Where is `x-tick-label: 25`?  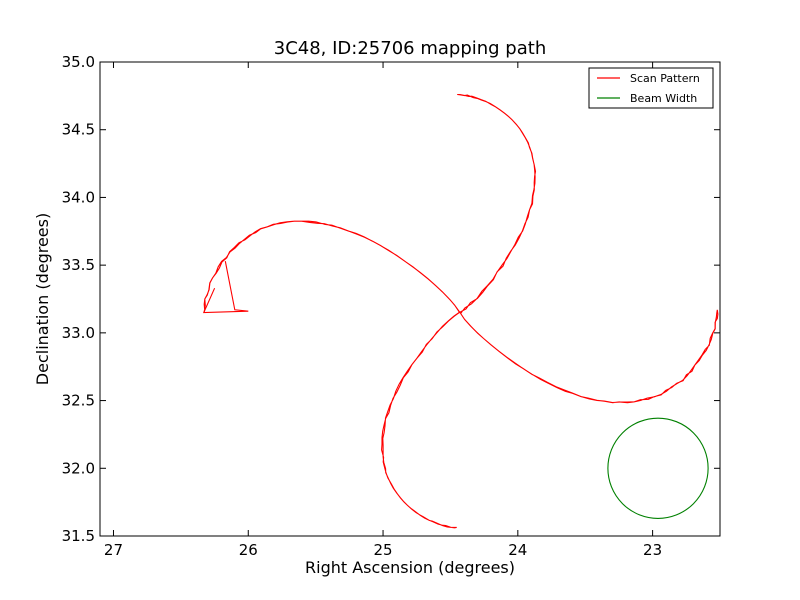
x-tick-label: 25 is located at coordinates (382, 550).